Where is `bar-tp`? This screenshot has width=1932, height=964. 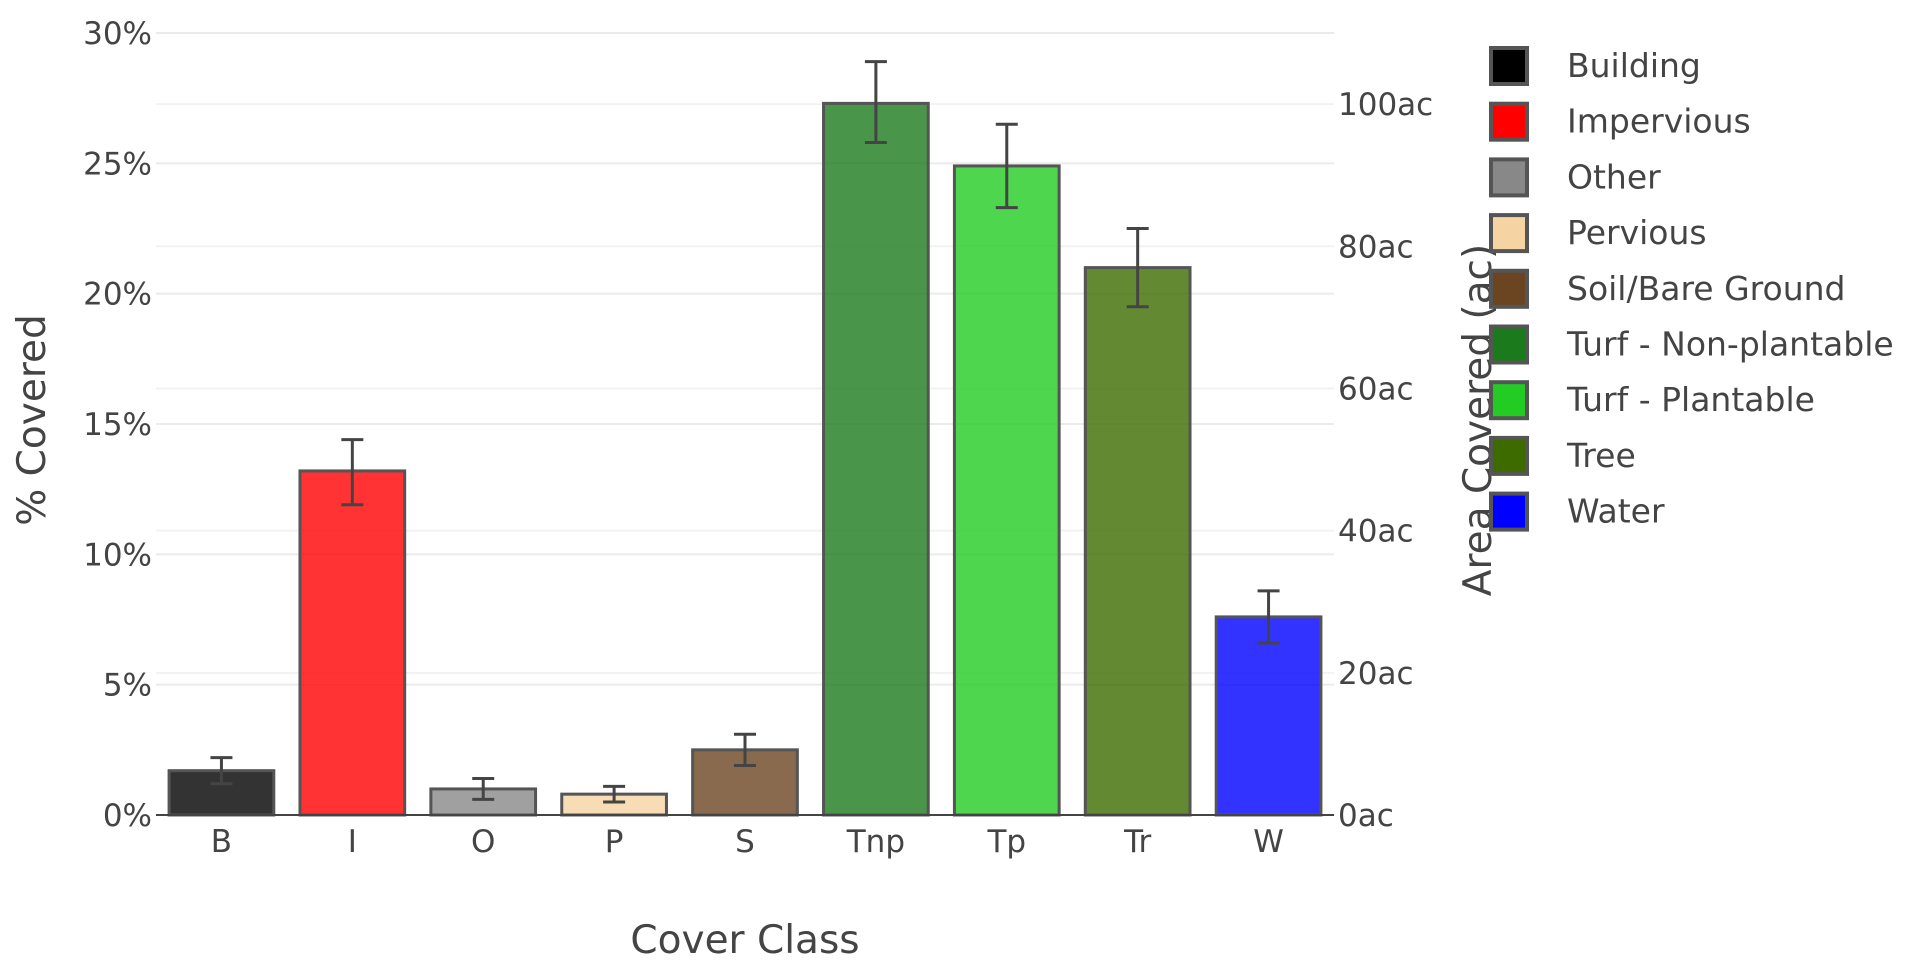
bar-tp is located at coordinates (1006, 490).